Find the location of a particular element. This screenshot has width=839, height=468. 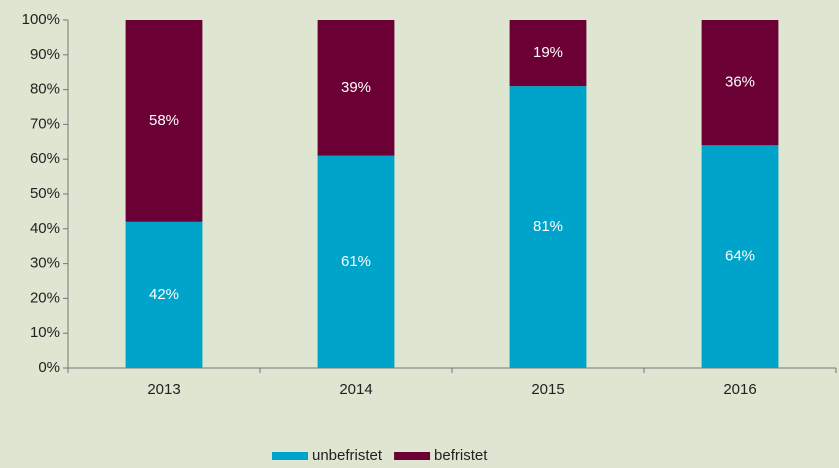

data-label: 81% is located at coordinates (548, 226).